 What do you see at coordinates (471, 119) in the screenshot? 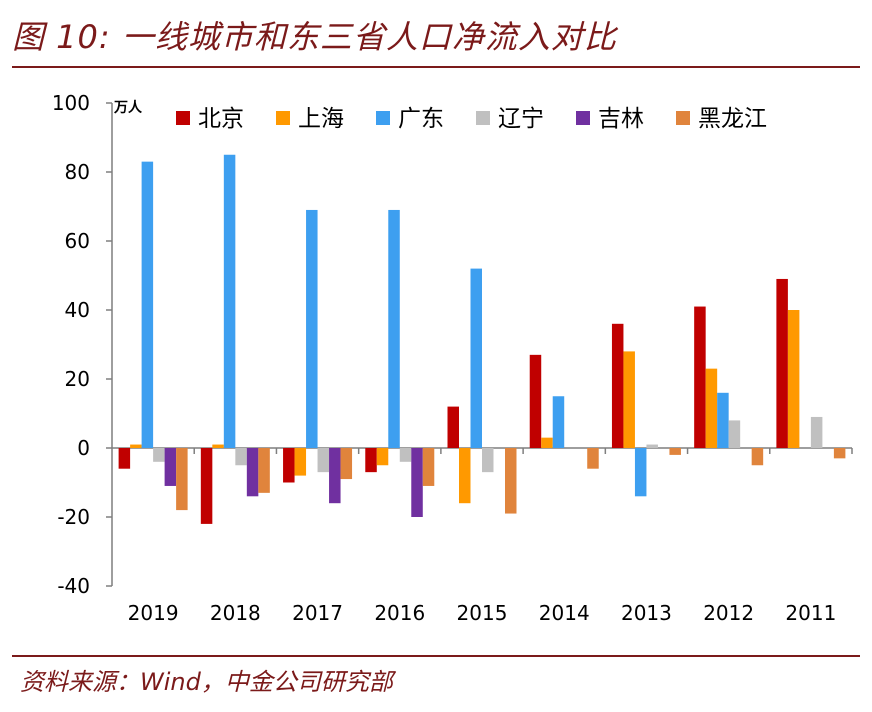
I see `chart-legend: 北京 上海 广东 辽宁 吉林 黑龙江` at bounding box center [471, 119].